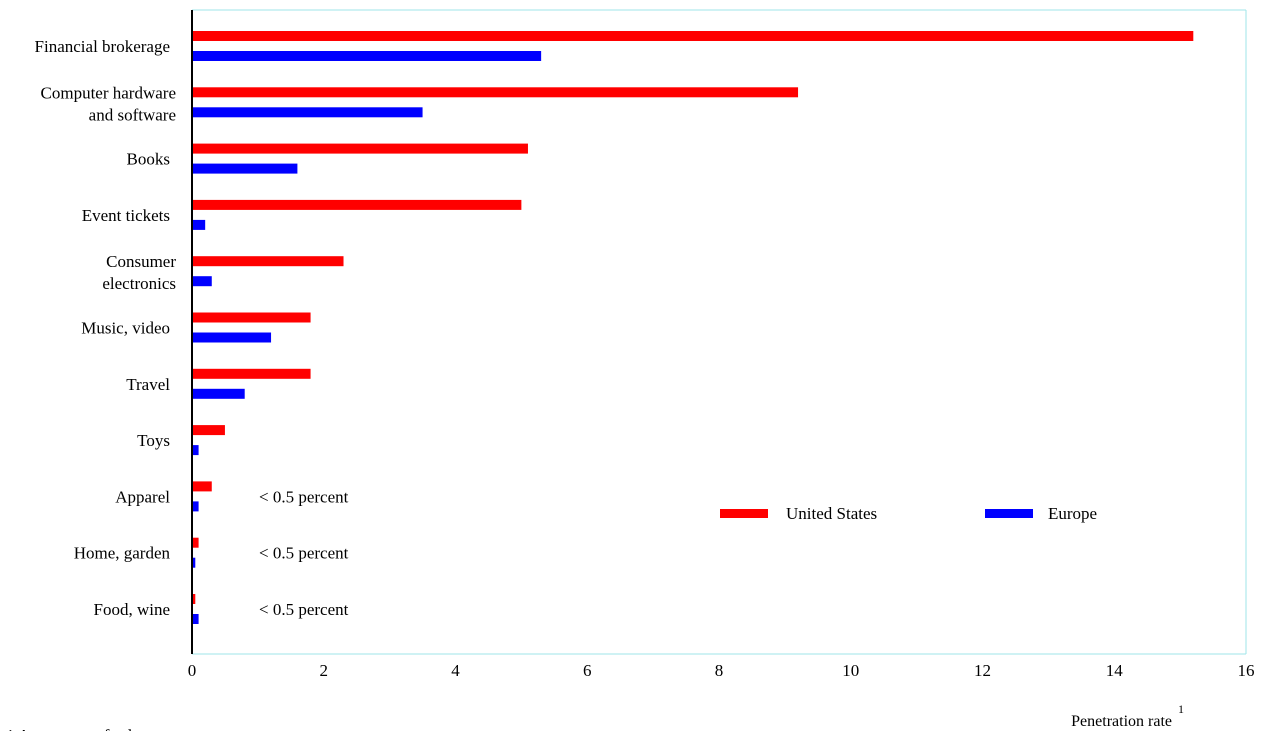  What do you see at coordinates (192, 670) in the screenshot?
I see `x-tick-label: 0` at bounding box center [192, 670].